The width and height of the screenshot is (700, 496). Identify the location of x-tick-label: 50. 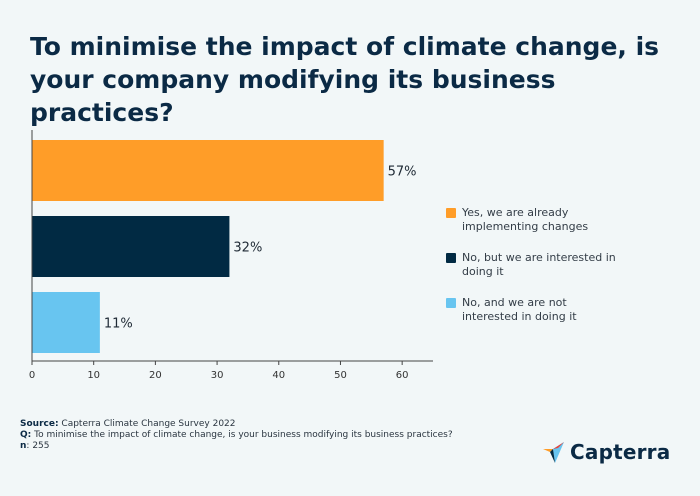
(340, 375).